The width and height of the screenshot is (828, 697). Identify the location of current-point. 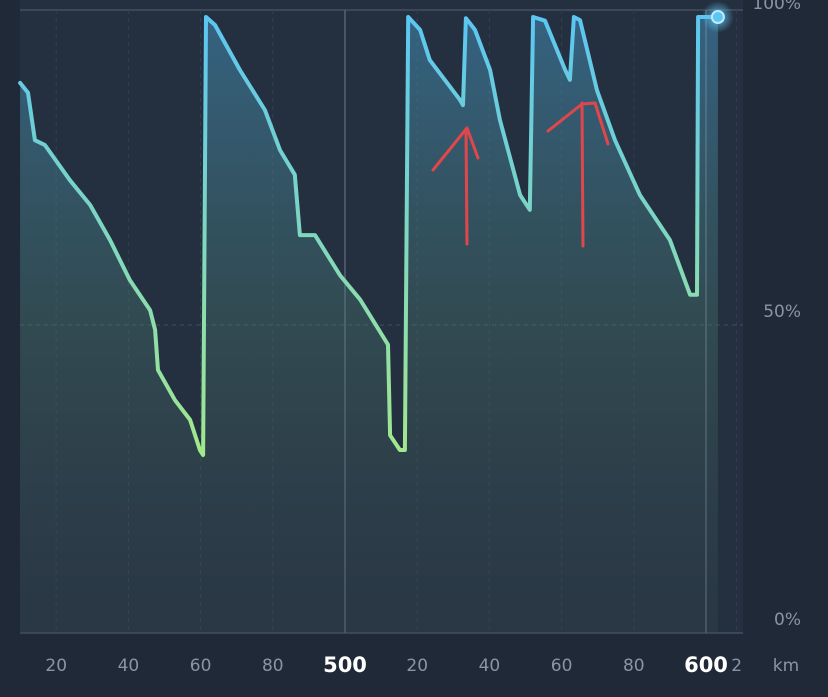
(717, 17).